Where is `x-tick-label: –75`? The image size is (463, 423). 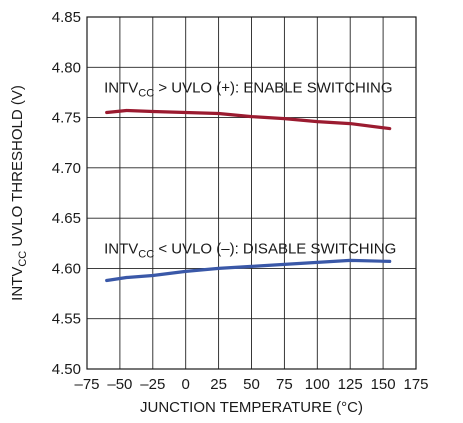 x-tick-label: –75 is located at coordinates (86, 384).